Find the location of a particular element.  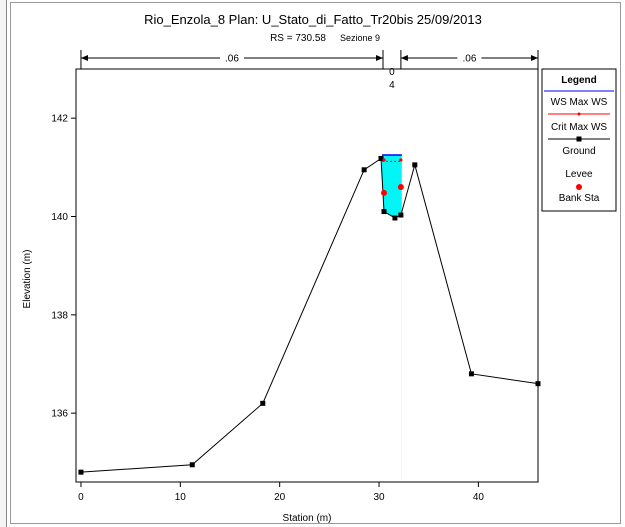

x-tick-label: 30 is located at coordinates (379, 497).